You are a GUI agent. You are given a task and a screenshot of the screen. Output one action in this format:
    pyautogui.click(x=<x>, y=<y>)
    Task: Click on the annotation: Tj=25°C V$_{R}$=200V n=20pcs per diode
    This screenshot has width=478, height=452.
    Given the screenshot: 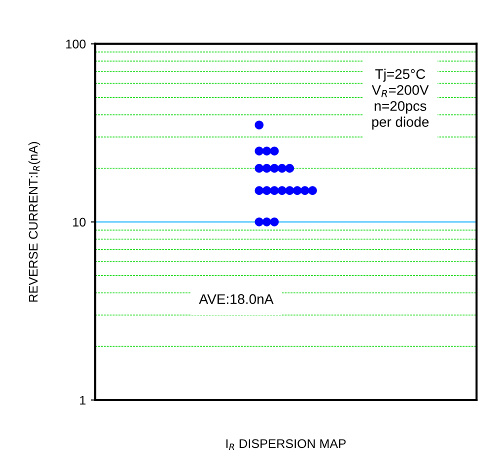 What is the action you would take?
    pyautogui.click(x=400, y=99)
    